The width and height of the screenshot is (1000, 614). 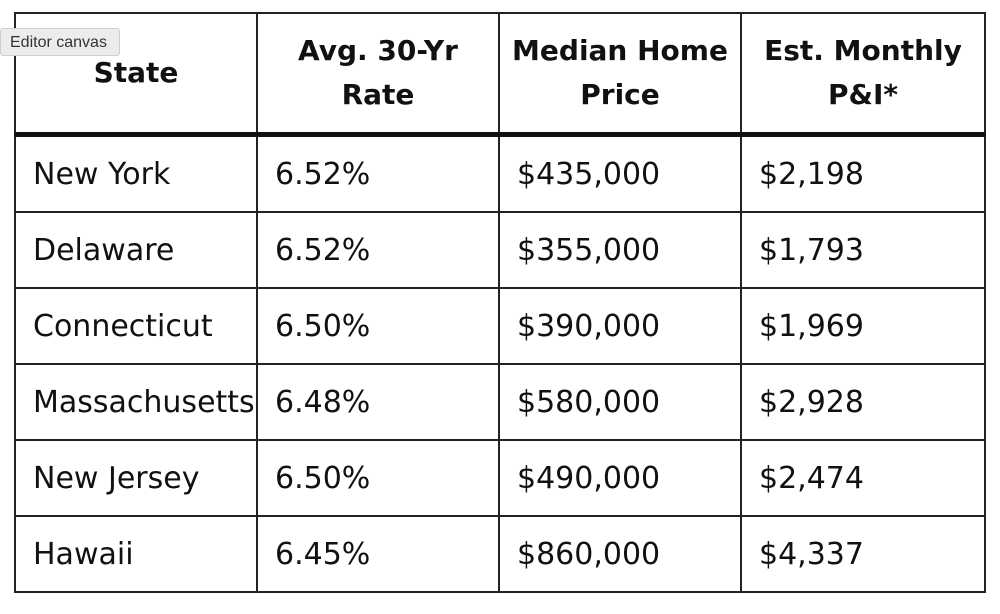 I want to click on table-row: New Jersey 6.50% $490,000 $2,474, so click(x=500, y=478).